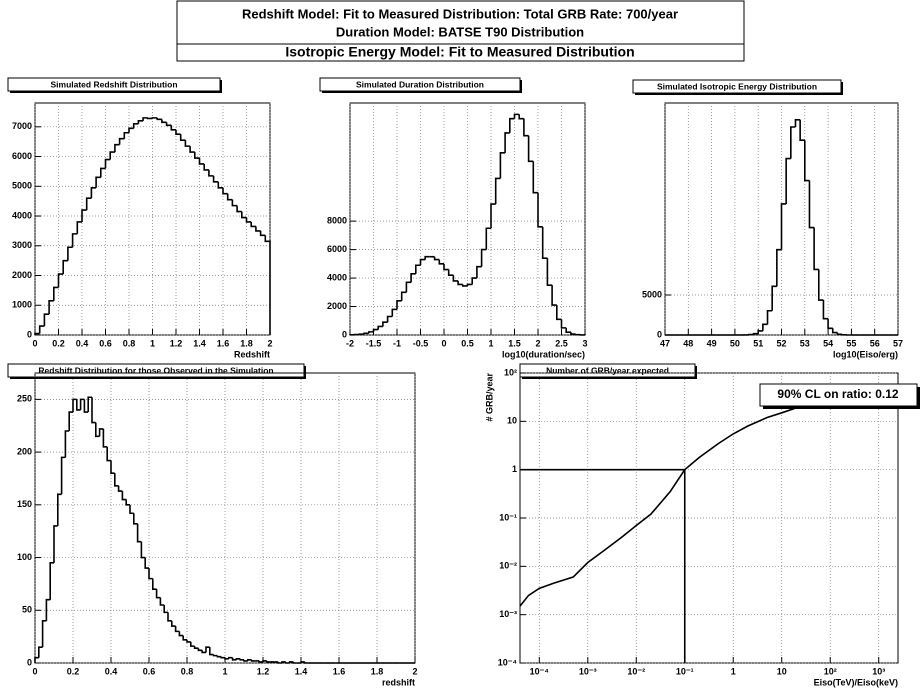 This screenshot has width=920, height=694. I want to click on y-tick-label: 3000, so click(22, 245).